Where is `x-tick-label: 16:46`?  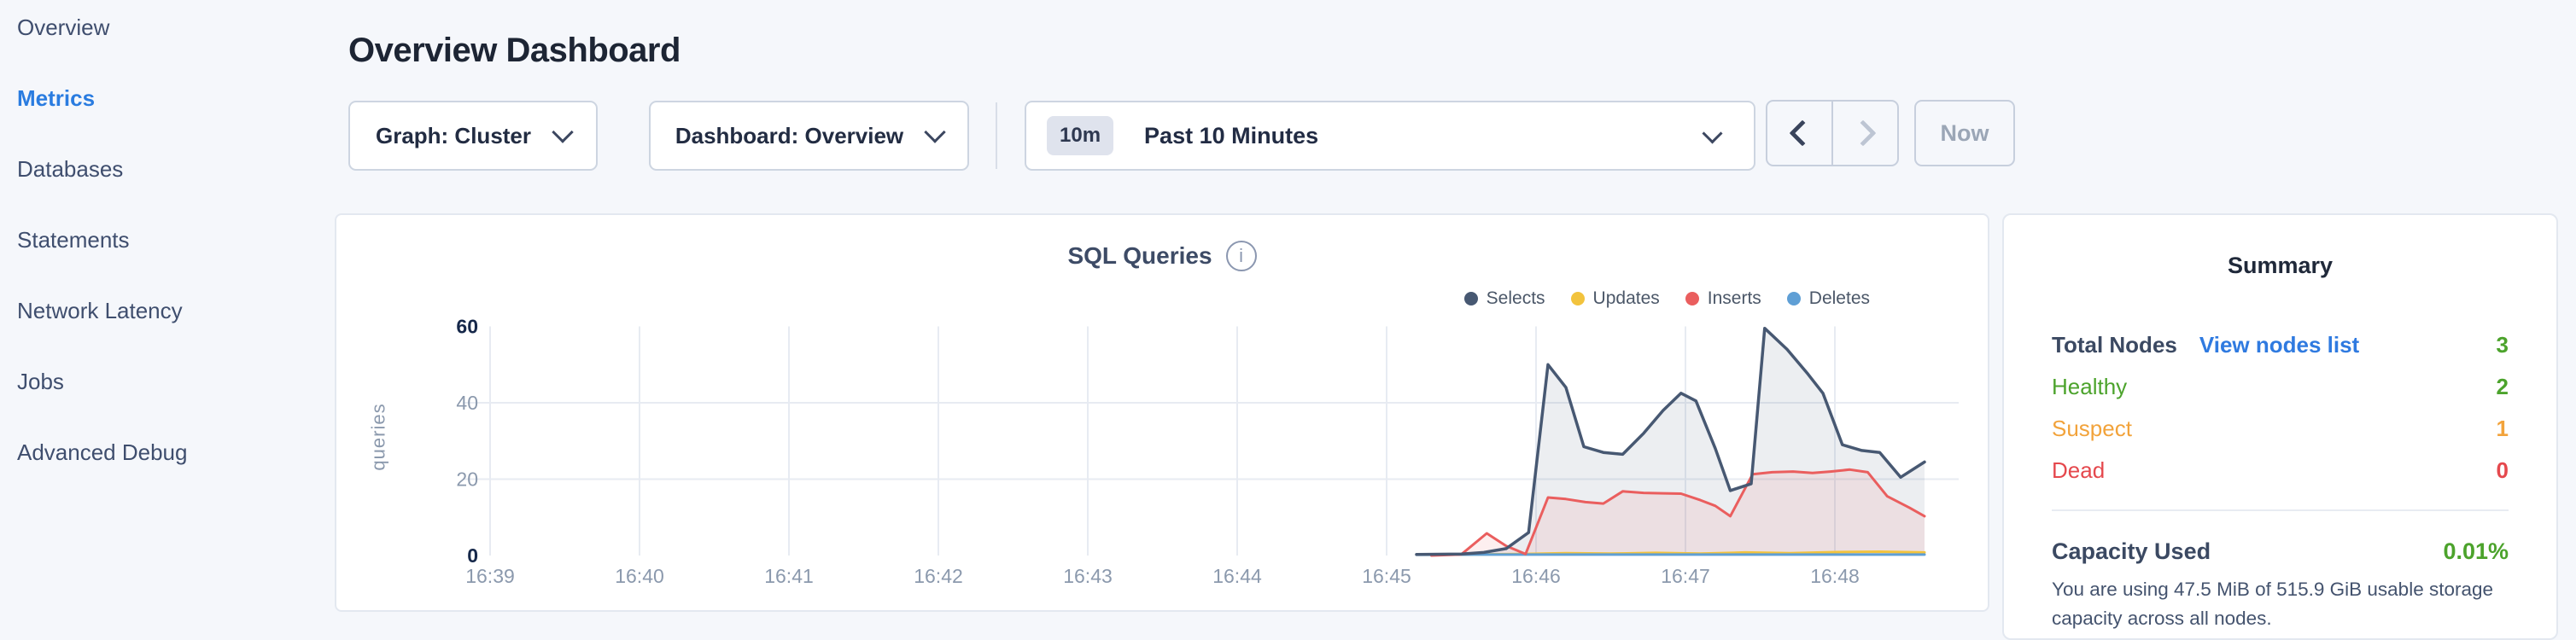 x-tick-label: 16:46 is located at coordinates (1536, 576).